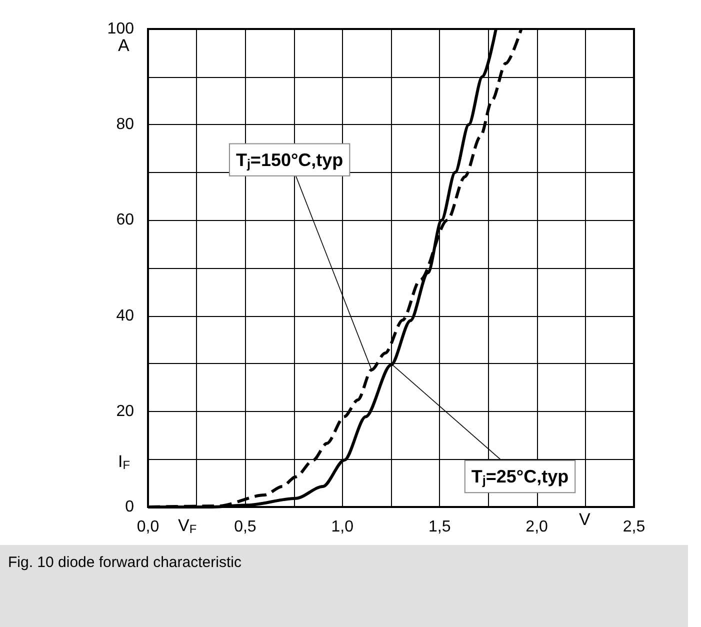  Describe the element at coordinates (120, 29) in the screenshot. I see `y-tick-label: 100` at that location.